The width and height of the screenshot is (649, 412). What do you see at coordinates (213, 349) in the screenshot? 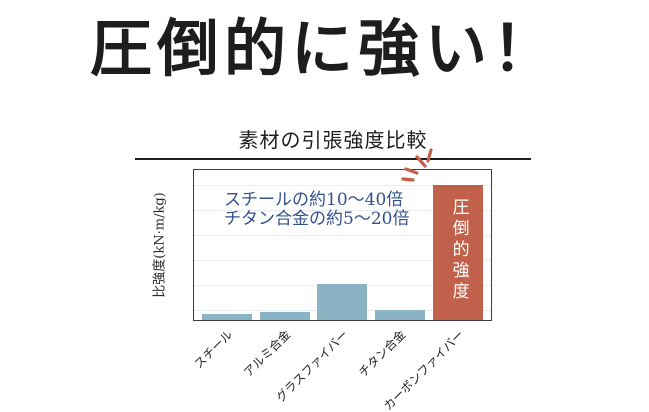
I see `x-tick-label: スチール` at bounding box center [213, 349].